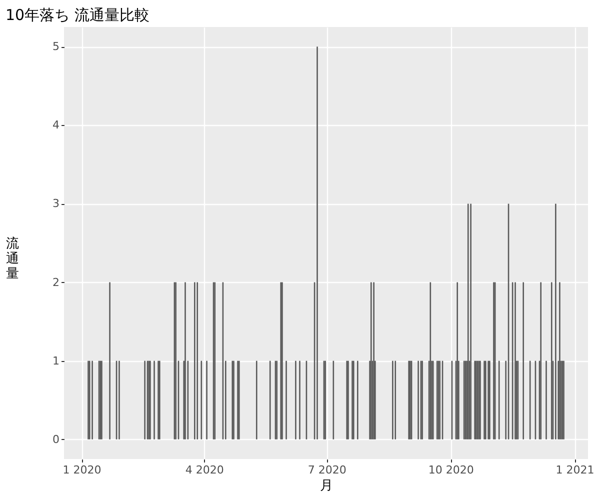 This screenshot has height=500, width=600. I want to click on x-tick-label: 1 2021, so click(575, 470).